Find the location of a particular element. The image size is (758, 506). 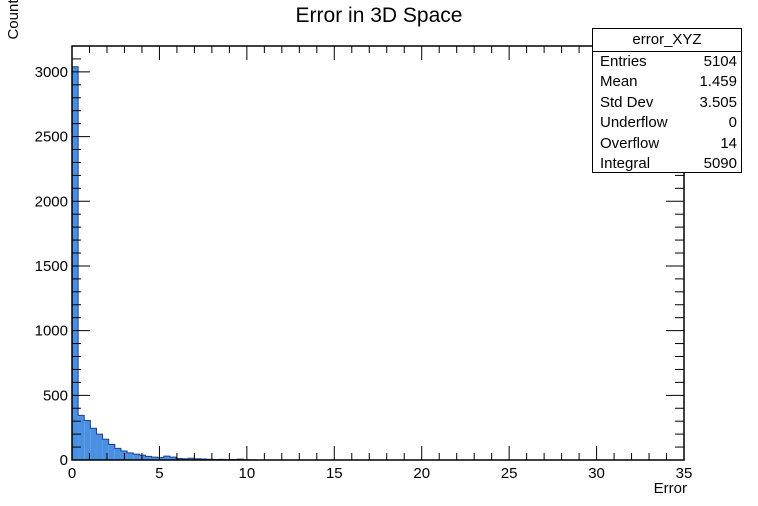

y-tick-label: 1000 is located at coordinates (51, 331).